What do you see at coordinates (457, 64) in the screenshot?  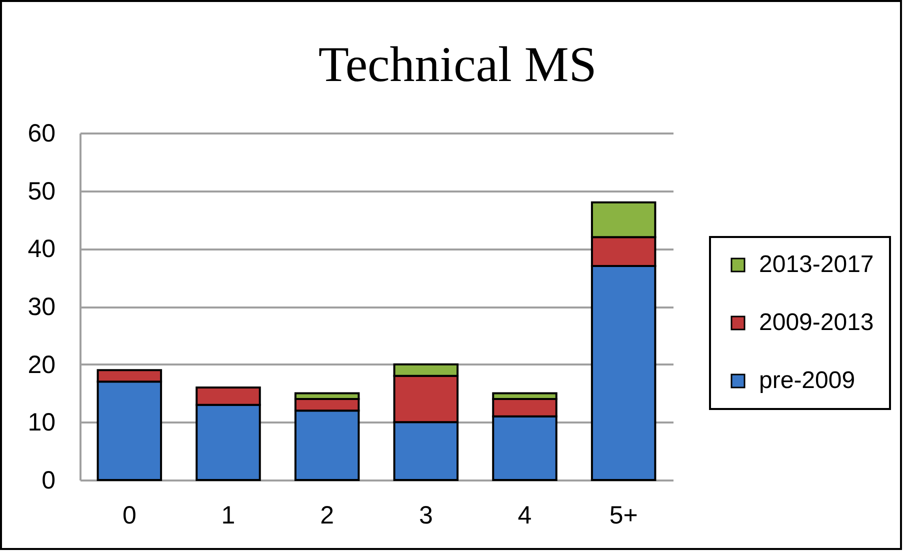 I see `chart-title: Technical MS` at bounding box center [457, 64].